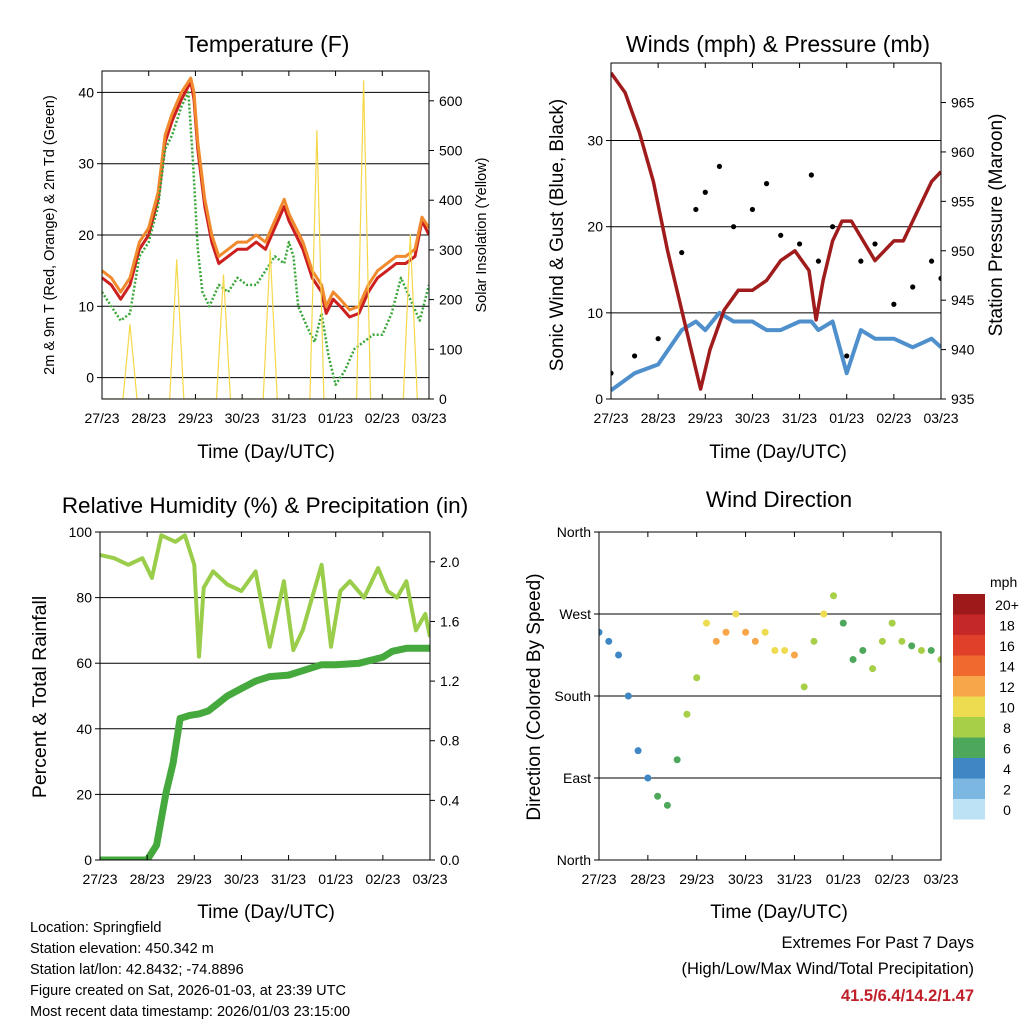 The image size is (1024, 1024). I want to click on colorbar-label: 0, so click(1007, 810).